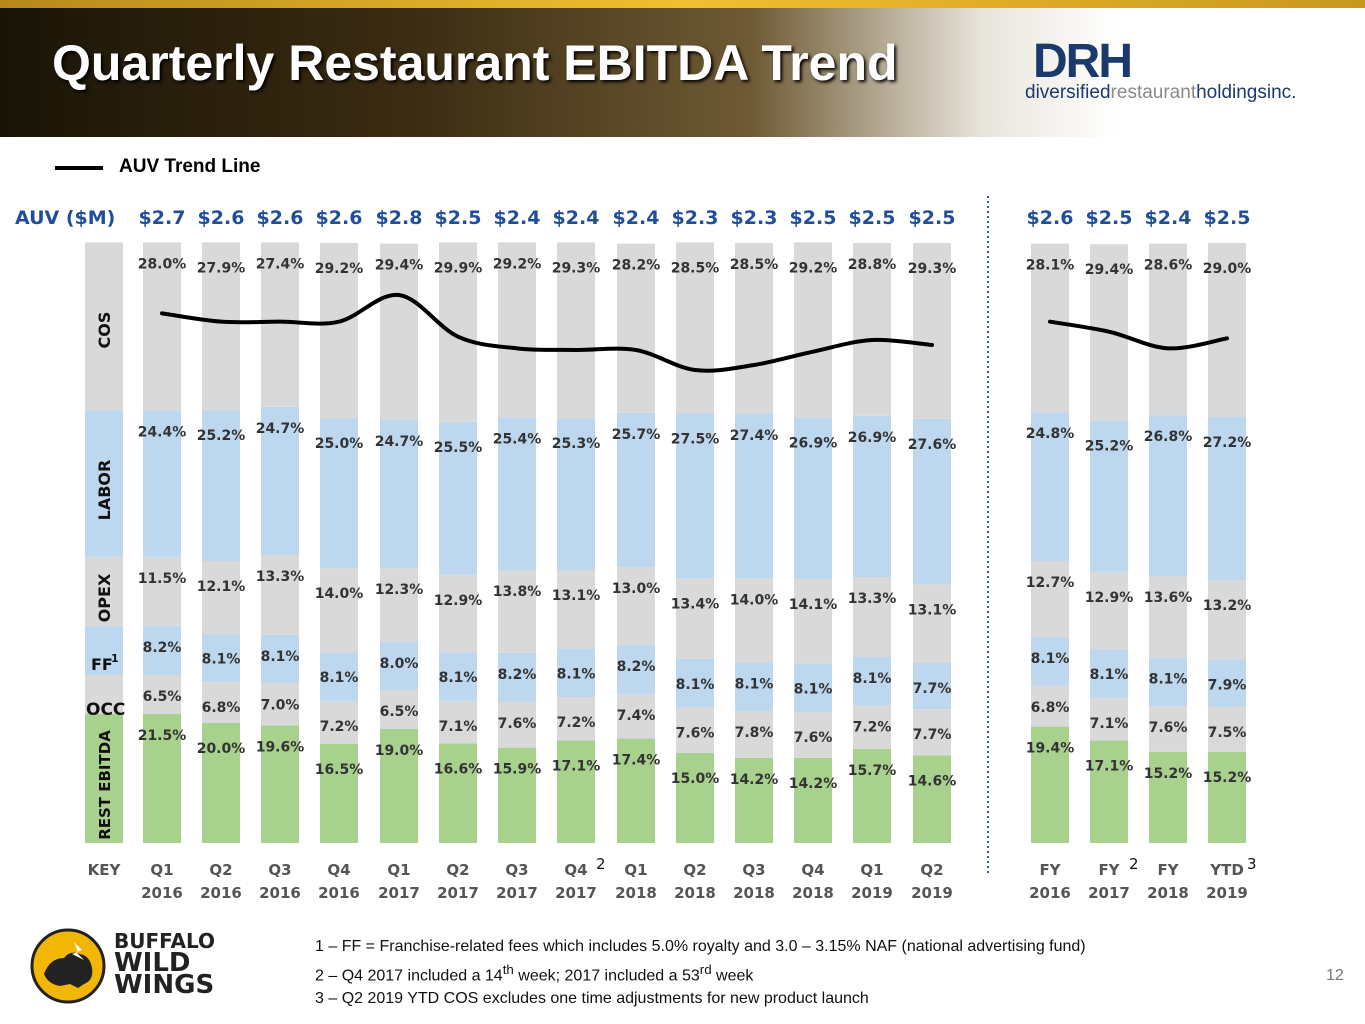 The image size is (1365, 1024). I want to click on key-segment-opex, so click(104, 591).